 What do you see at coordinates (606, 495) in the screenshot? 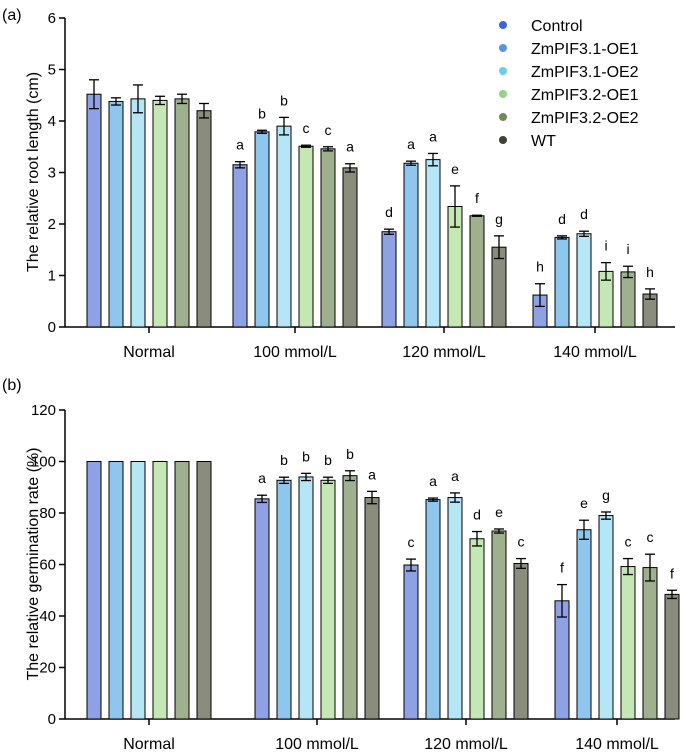
I see `significance-letter: g` at bounding box center [606, 495].